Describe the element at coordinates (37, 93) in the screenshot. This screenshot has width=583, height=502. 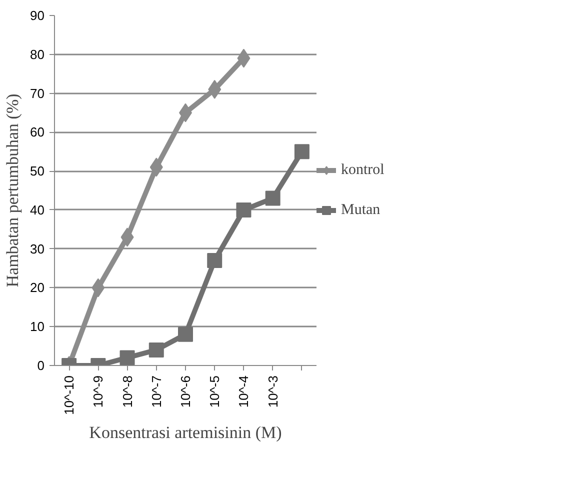
I see `y-tick-label: 70` at that location.